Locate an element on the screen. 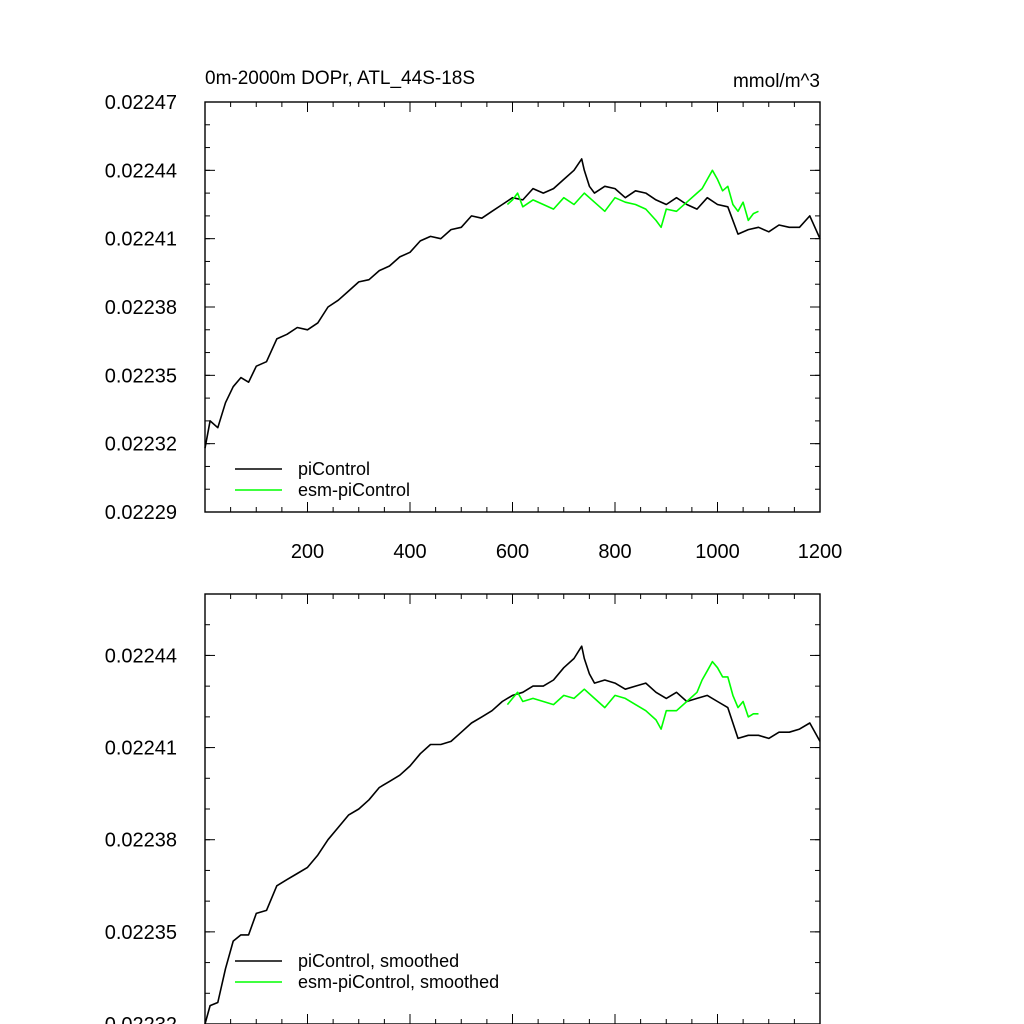 This screenshot has width=1024, height=1024. bottom-y-tick-label: 0.02232 is located at coordinates (141, 1019).